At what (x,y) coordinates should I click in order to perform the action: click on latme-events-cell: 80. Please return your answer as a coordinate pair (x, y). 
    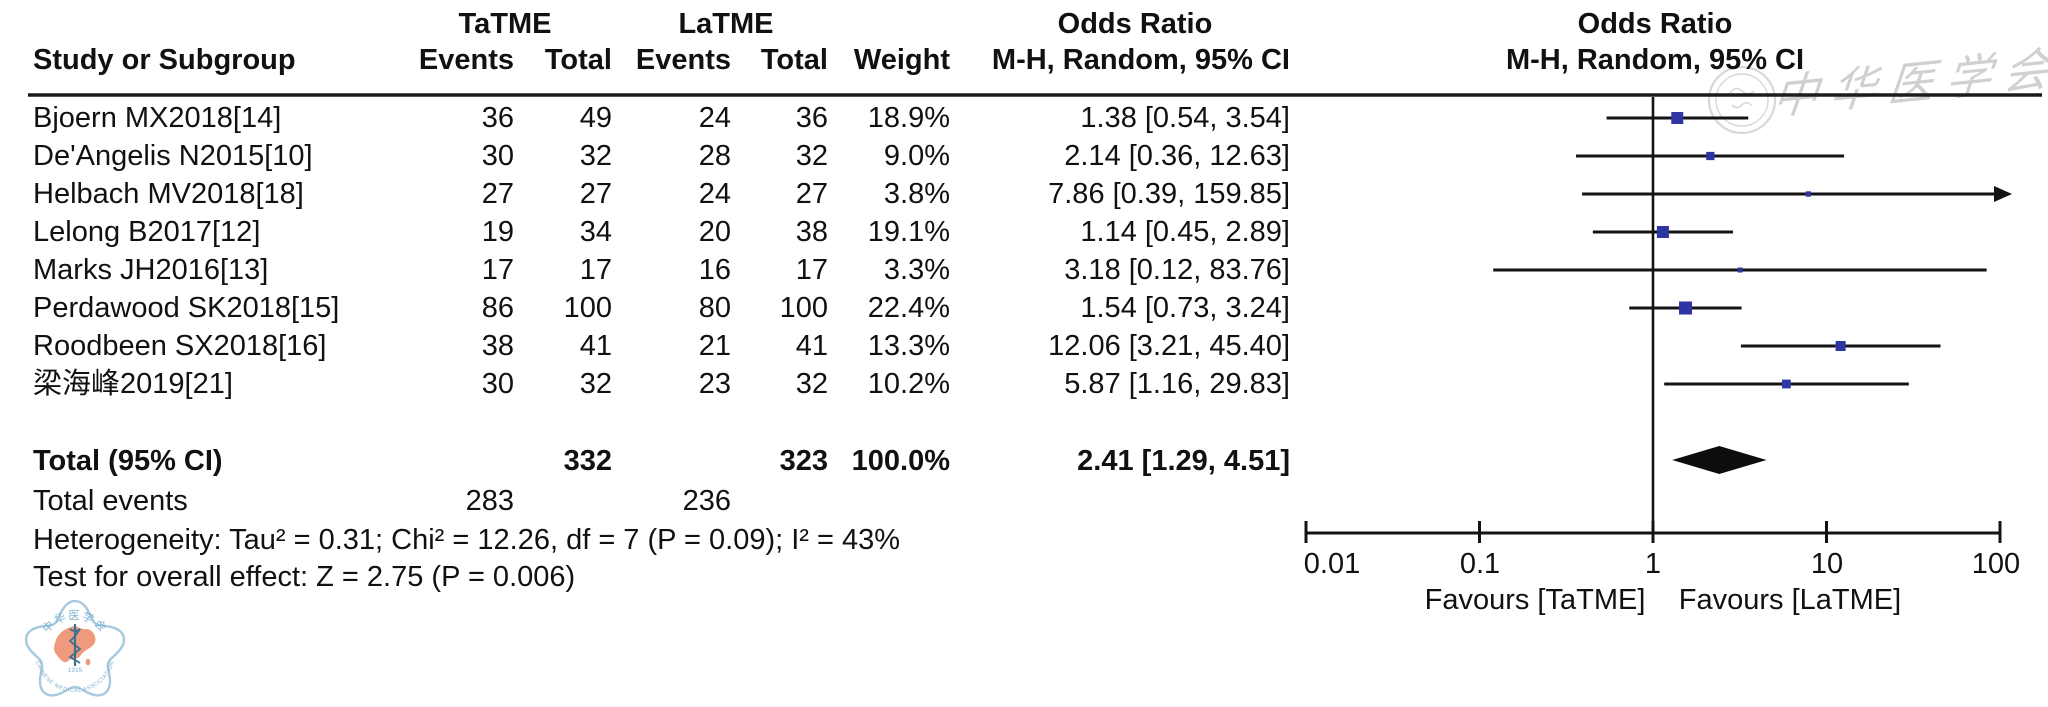
    Looking at the image, I should click on (714, 308).